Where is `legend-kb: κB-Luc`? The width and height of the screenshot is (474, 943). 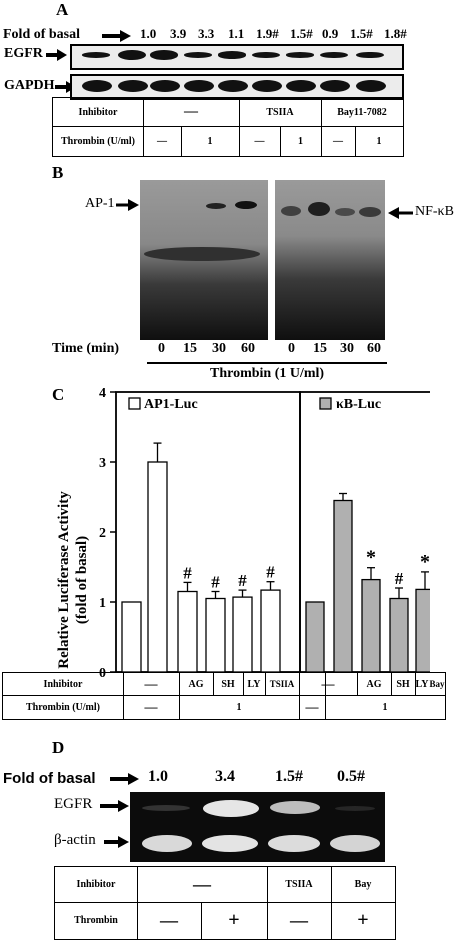 legend-kb: κB-Luc is located at coordinates (358, 404).